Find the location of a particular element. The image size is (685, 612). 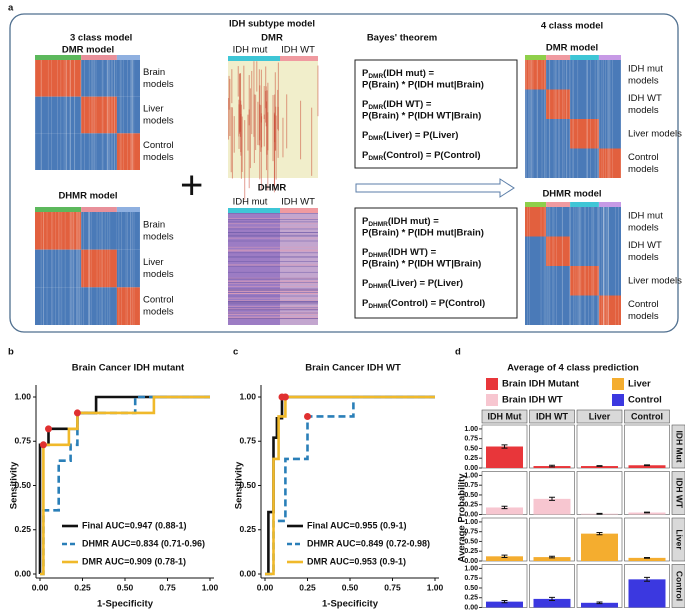

formula-subscript: DHMR is located at coordinates (378, 286).